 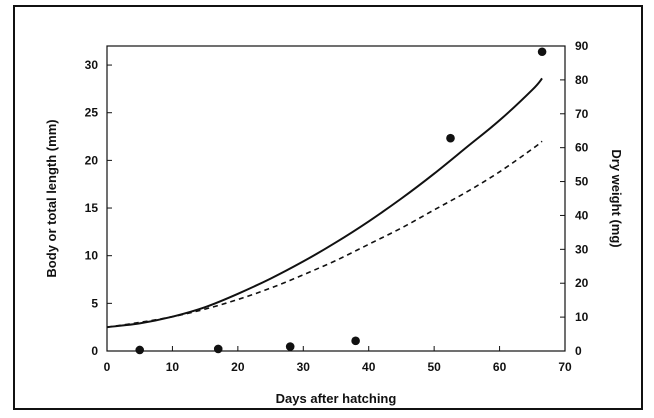 What do you see at coordinates (500, 367) in the screenshot?
I see `x-tick-label: 60` at bounding box center [500, 367].